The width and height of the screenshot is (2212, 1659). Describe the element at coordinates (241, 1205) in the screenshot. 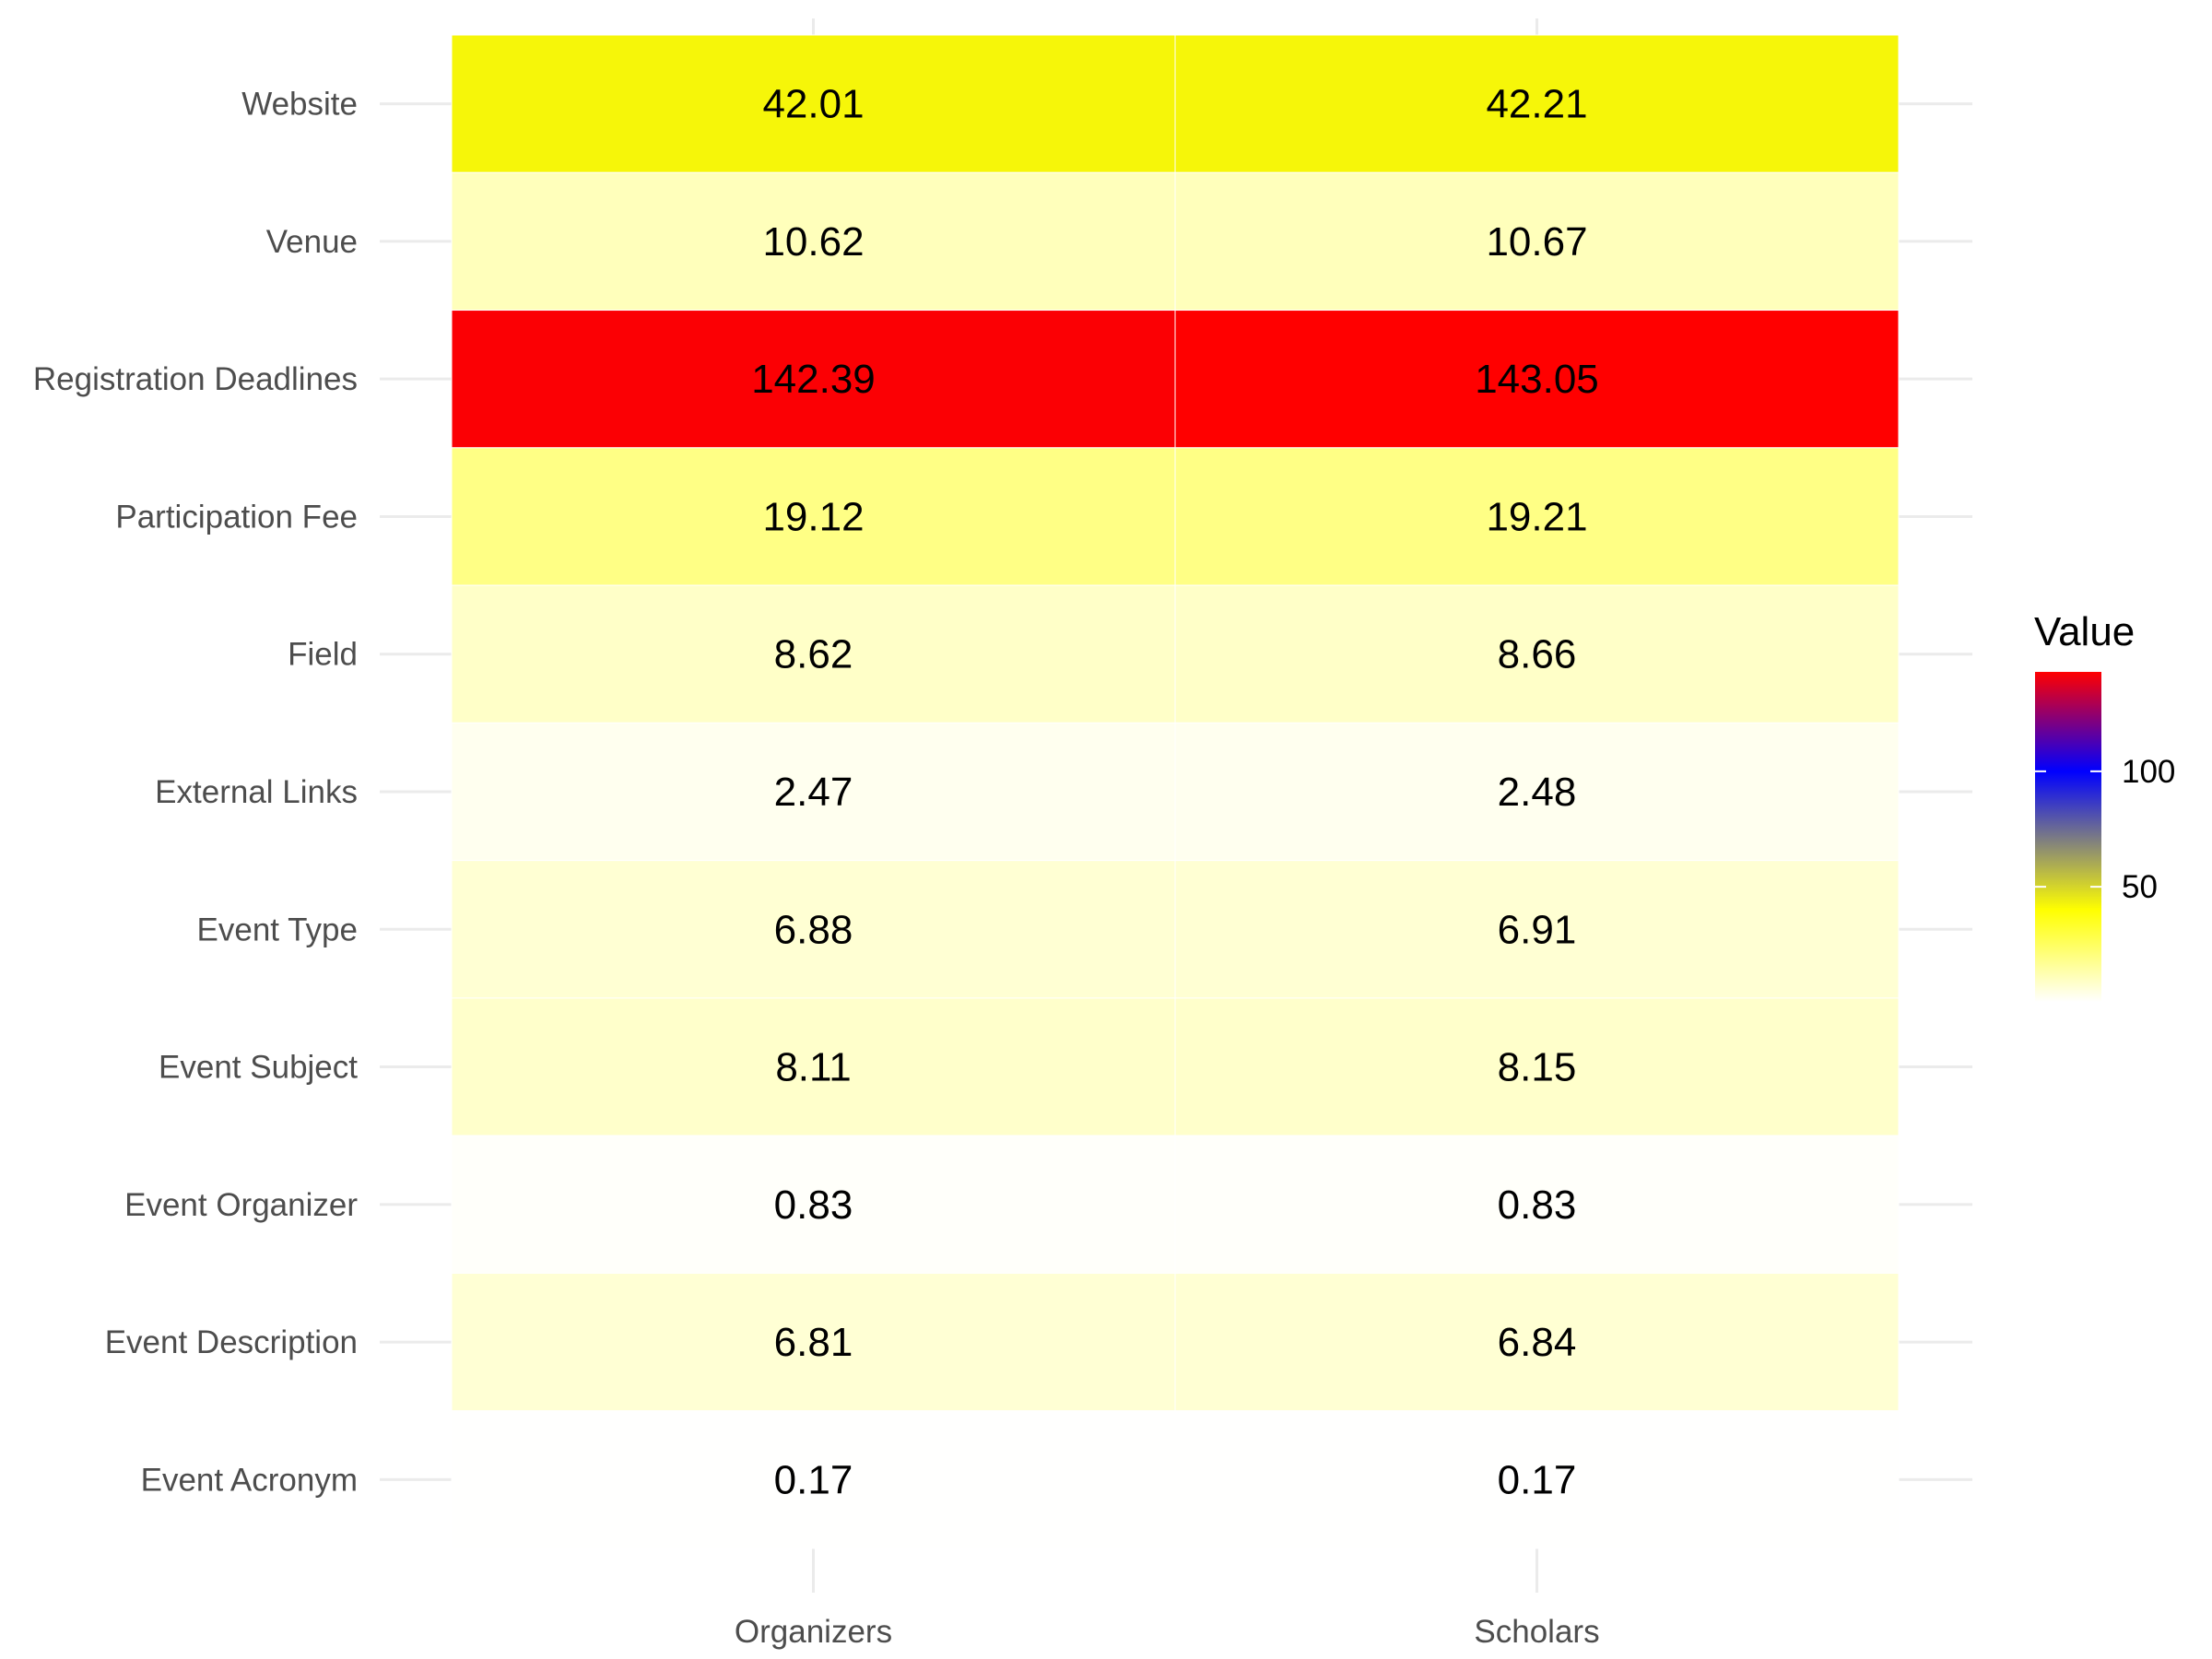

I see `y-tick-label: Event Organizer` at that location.